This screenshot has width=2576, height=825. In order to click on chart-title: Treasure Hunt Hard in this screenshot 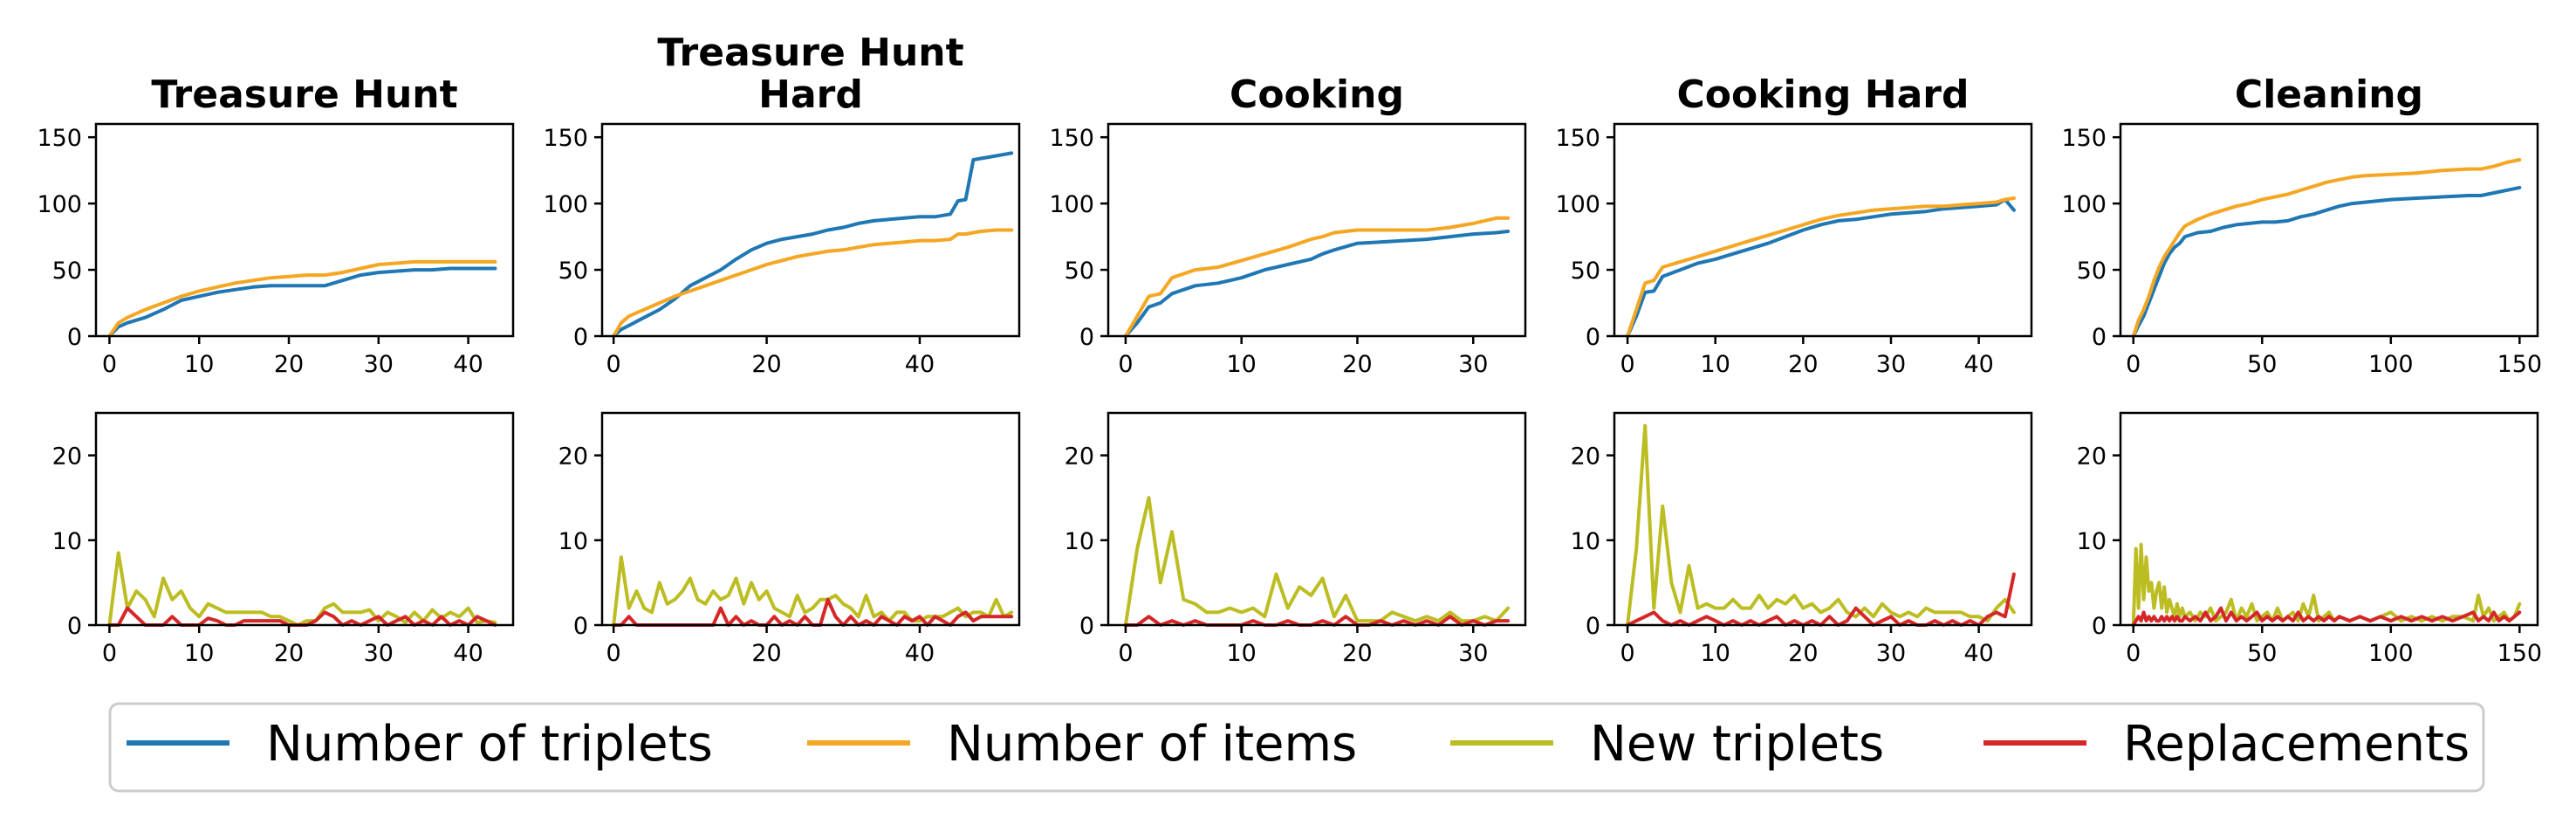, I will do `click(810, 74)`.